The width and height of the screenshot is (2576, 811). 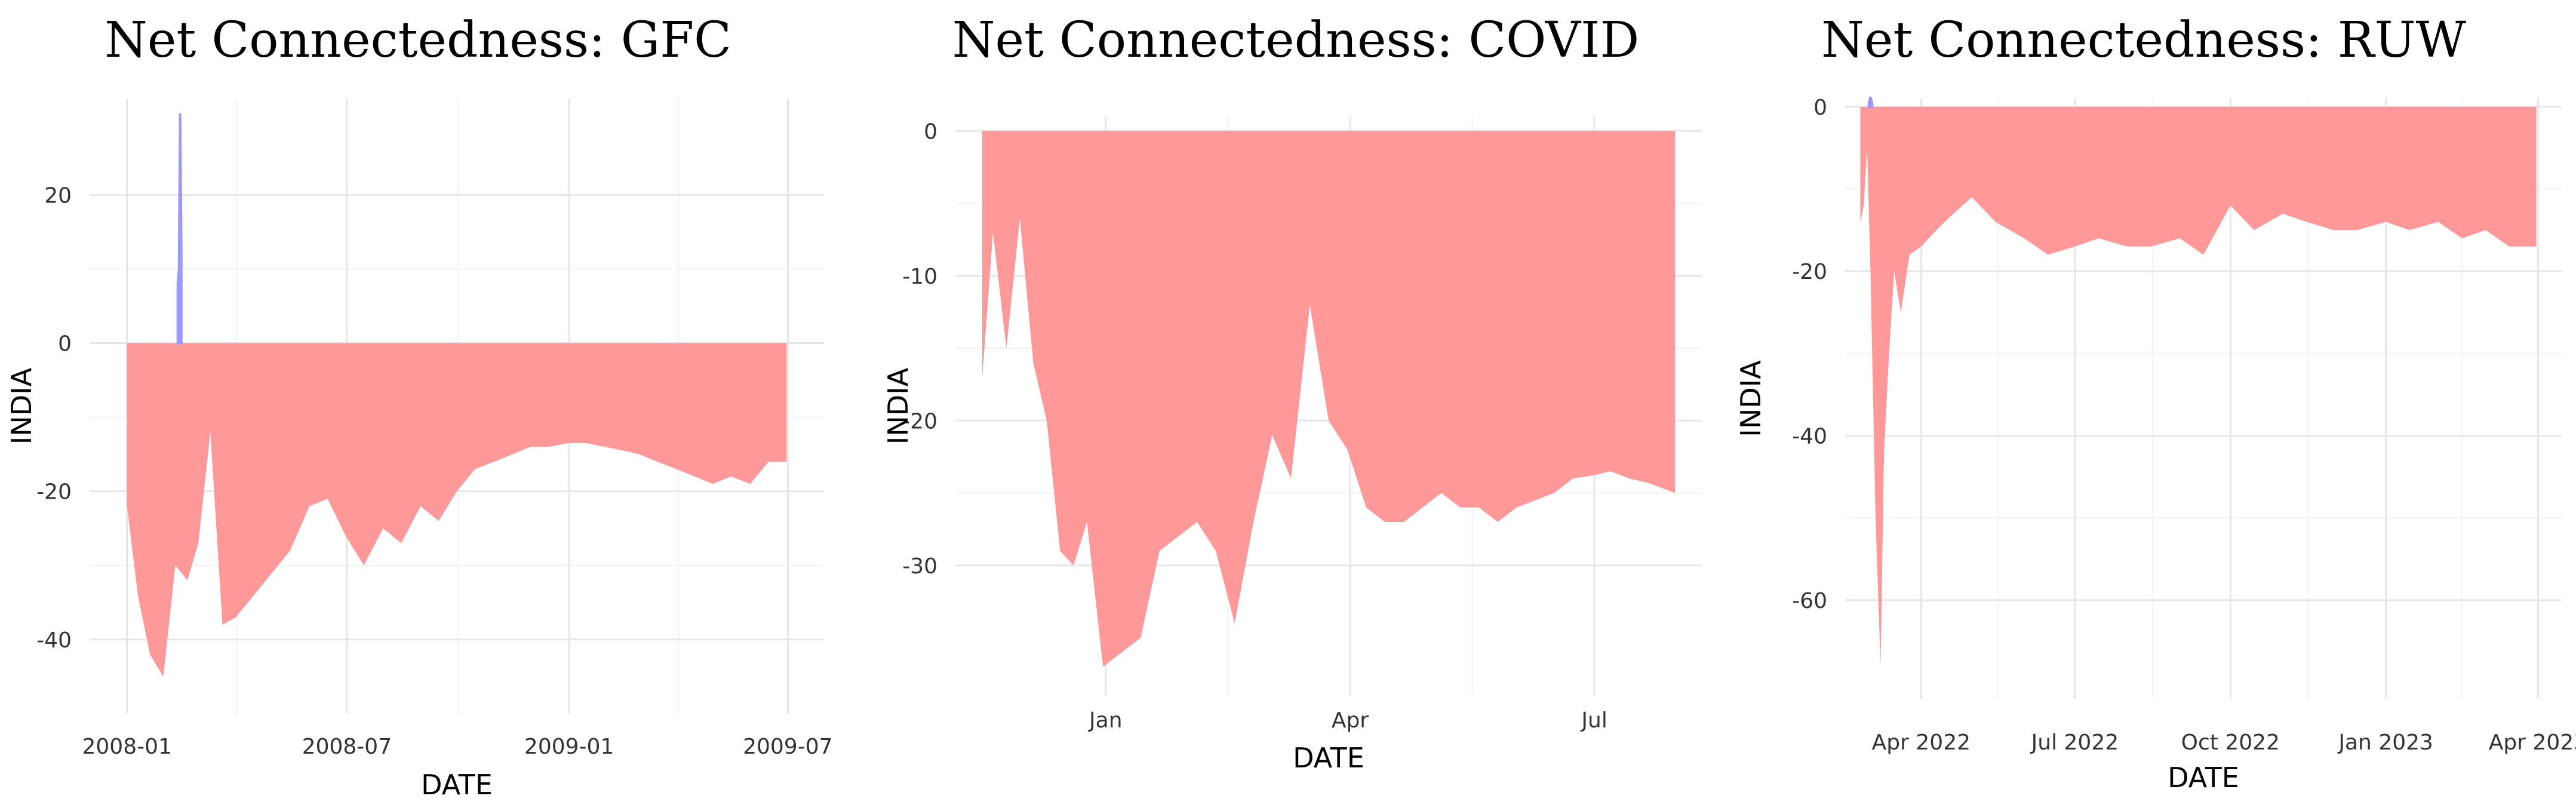 What do you see at coordinates (1296, 40) in the screenshot?
I see `covid-chart-title: Net Connectedness: COVID` at bounding box center [1296, 40].